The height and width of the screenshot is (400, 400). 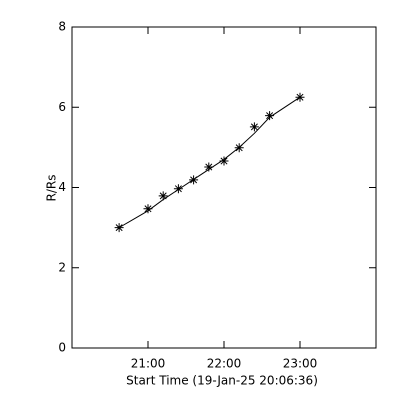 What do you see at coordinates (62, 348) in the screenshot?
I see `y-tick-label: 0` at bounding box center [62, 348].